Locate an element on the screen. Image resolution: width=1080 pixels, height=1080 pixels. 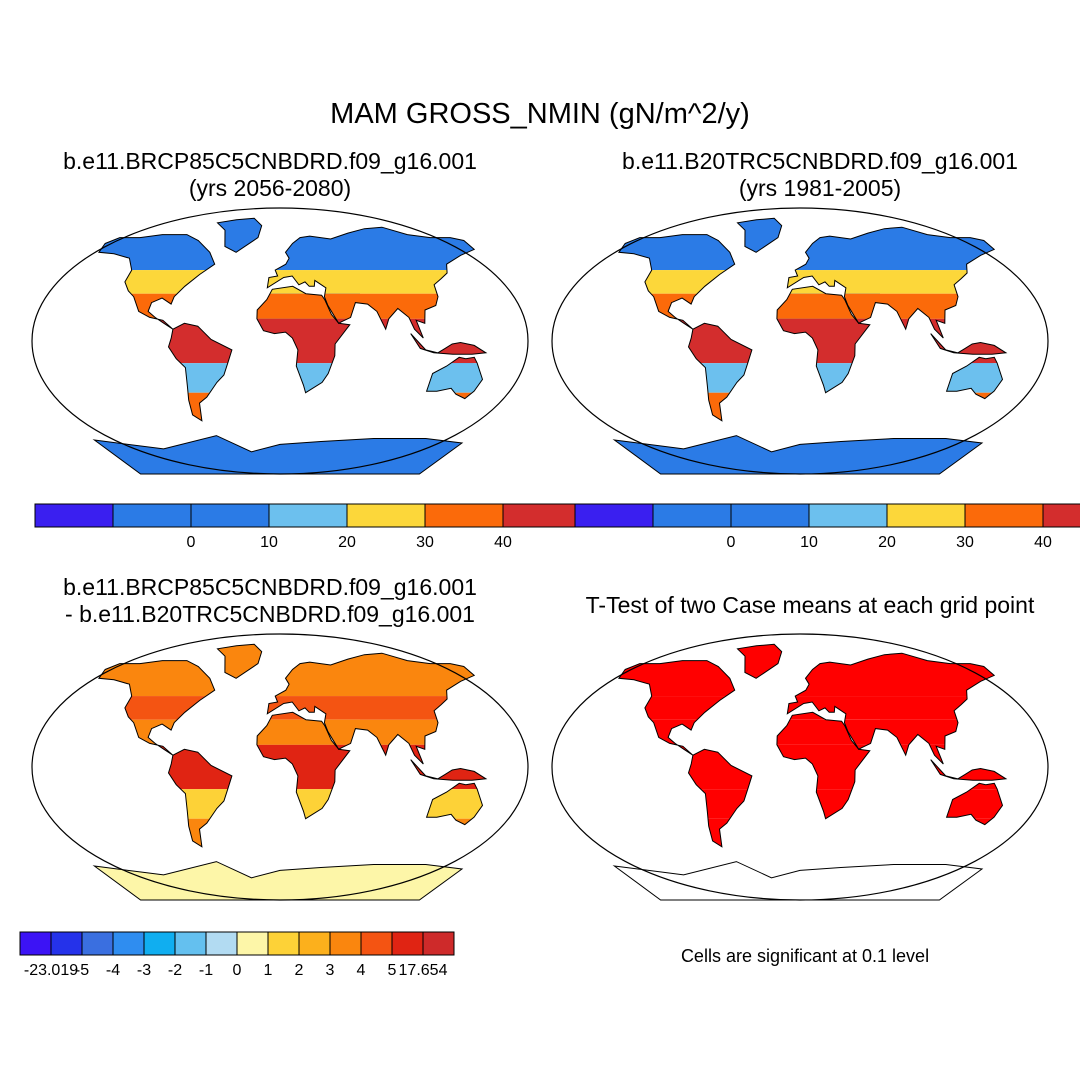
colorbar-tick-label: -3 is located at coordinates (144, 970).